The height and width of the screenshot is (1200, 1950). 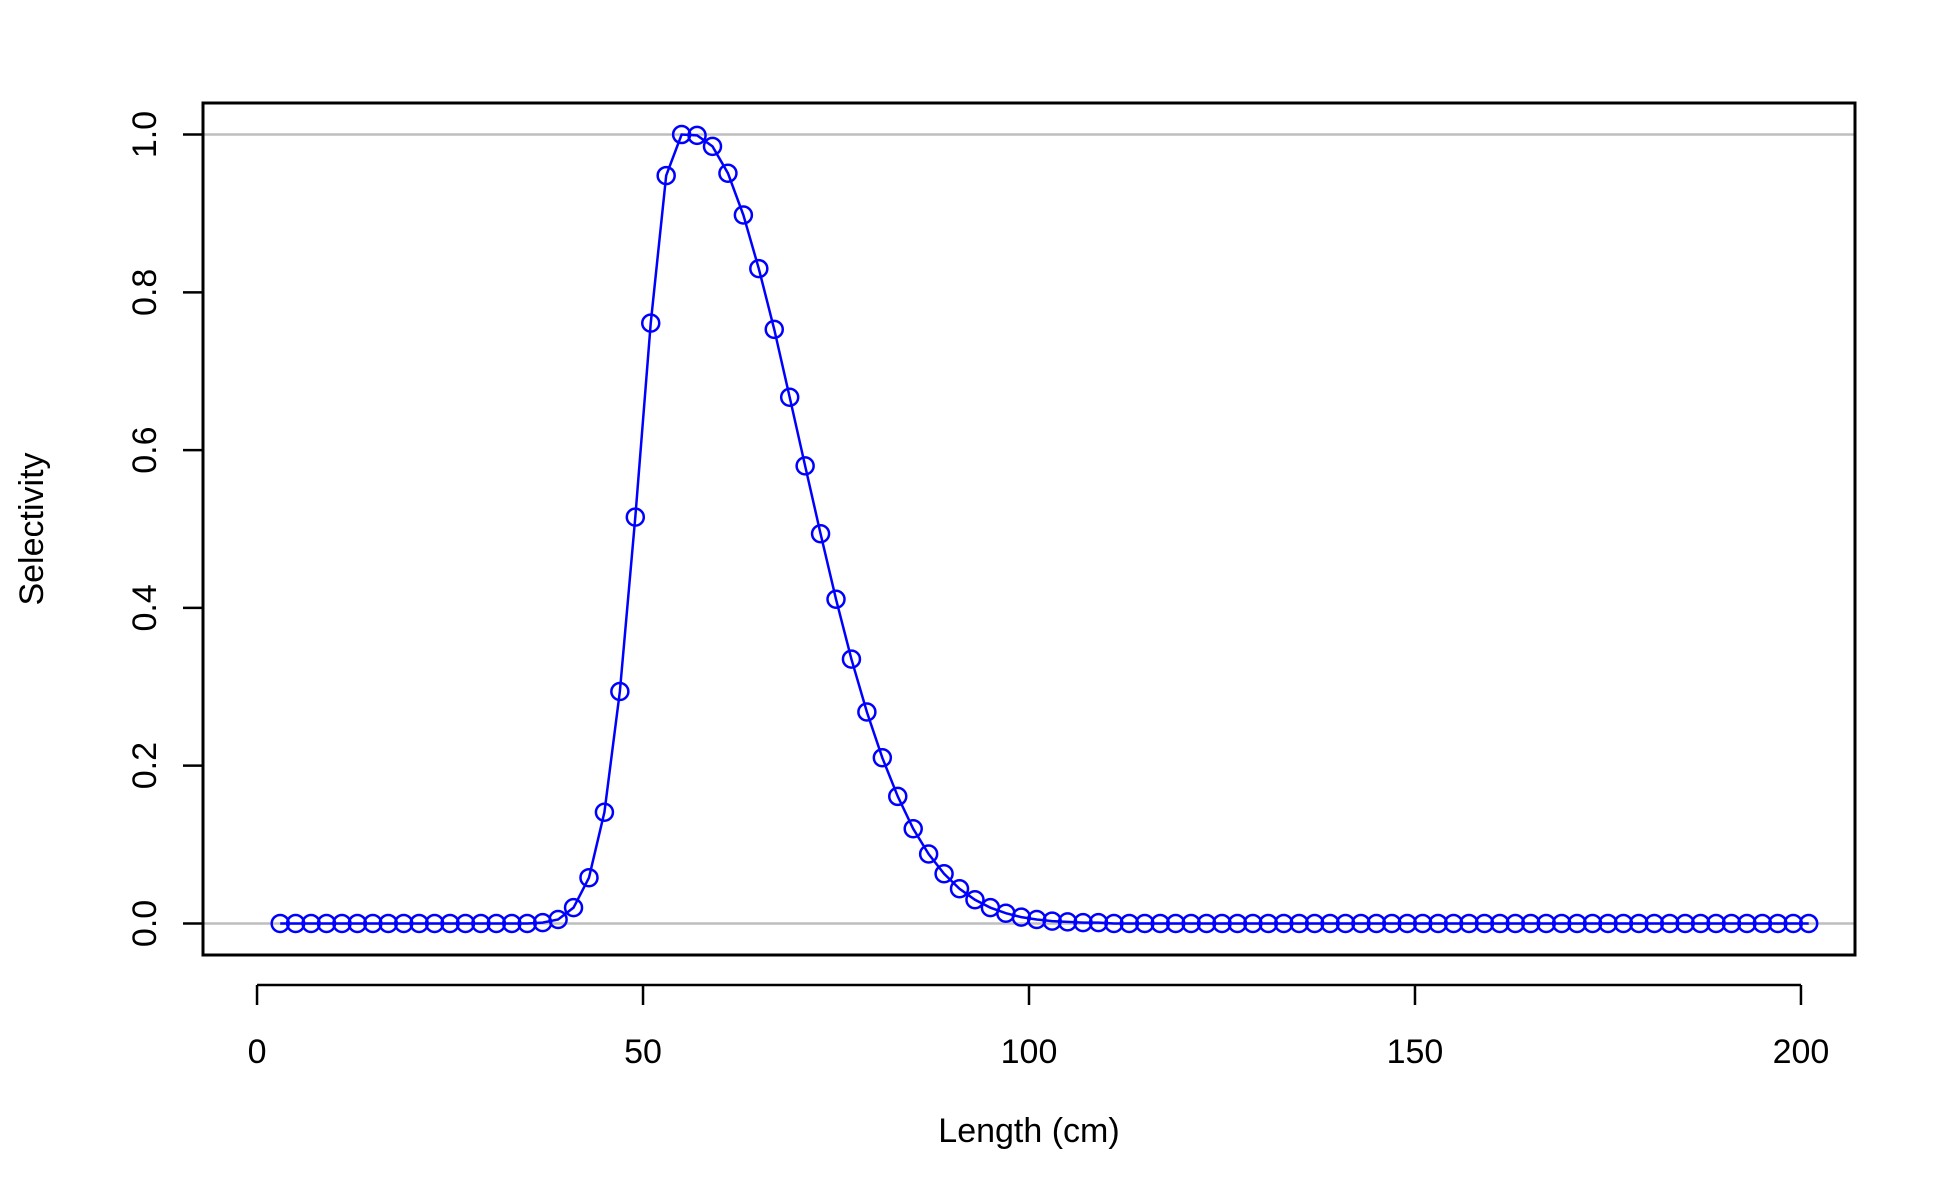 I want to click on x-tick-label: 100, so click(x=1029, y=1052).